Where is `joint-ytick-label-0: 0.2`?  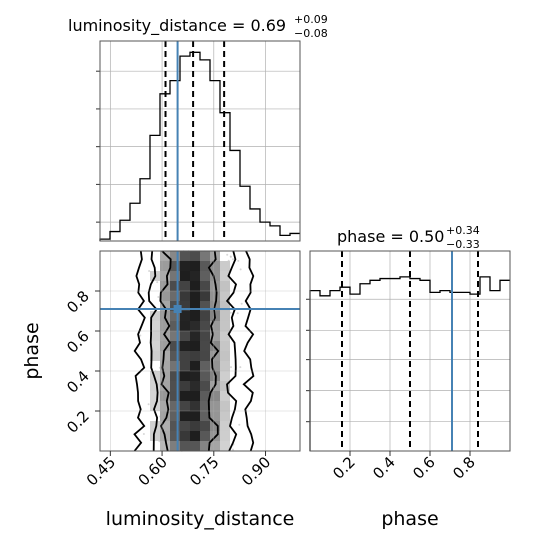 joint-ytick-label-0: 0.2 is located at coordinates (78, 422).